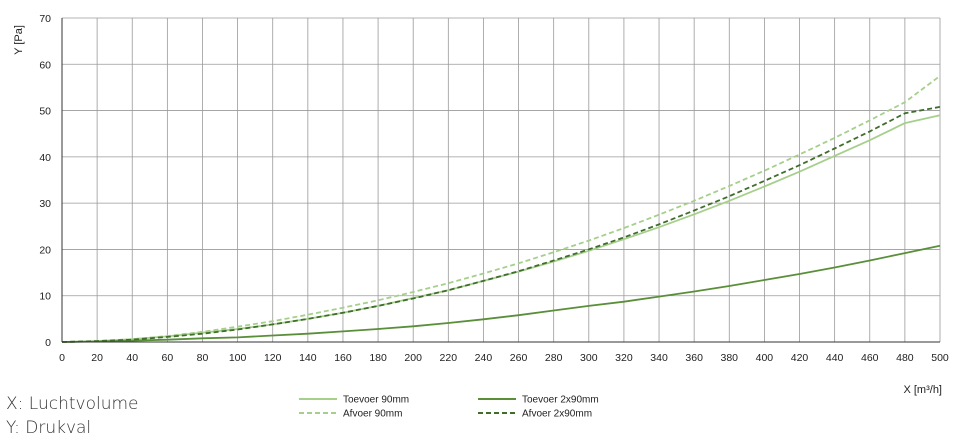  What do you see at coordinates (19, 40) in the screenshot?
I see `y-axis-label: Y [Pa]` at bounding box center [19, 40].